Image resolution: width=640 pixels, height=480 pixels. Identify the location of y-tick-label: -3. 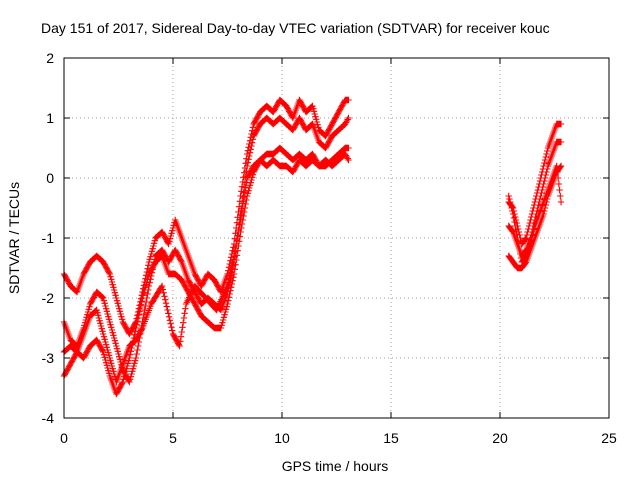
(48, 358).